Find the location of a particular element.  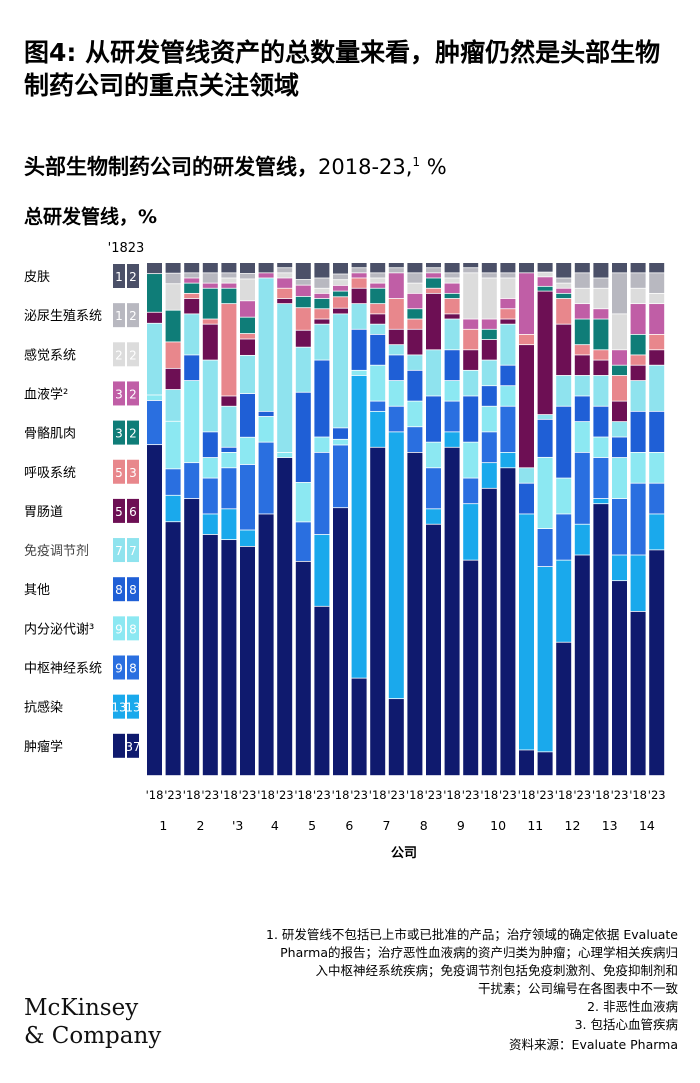

logo-line-2: & Company is located at coordinates (93, 1036).